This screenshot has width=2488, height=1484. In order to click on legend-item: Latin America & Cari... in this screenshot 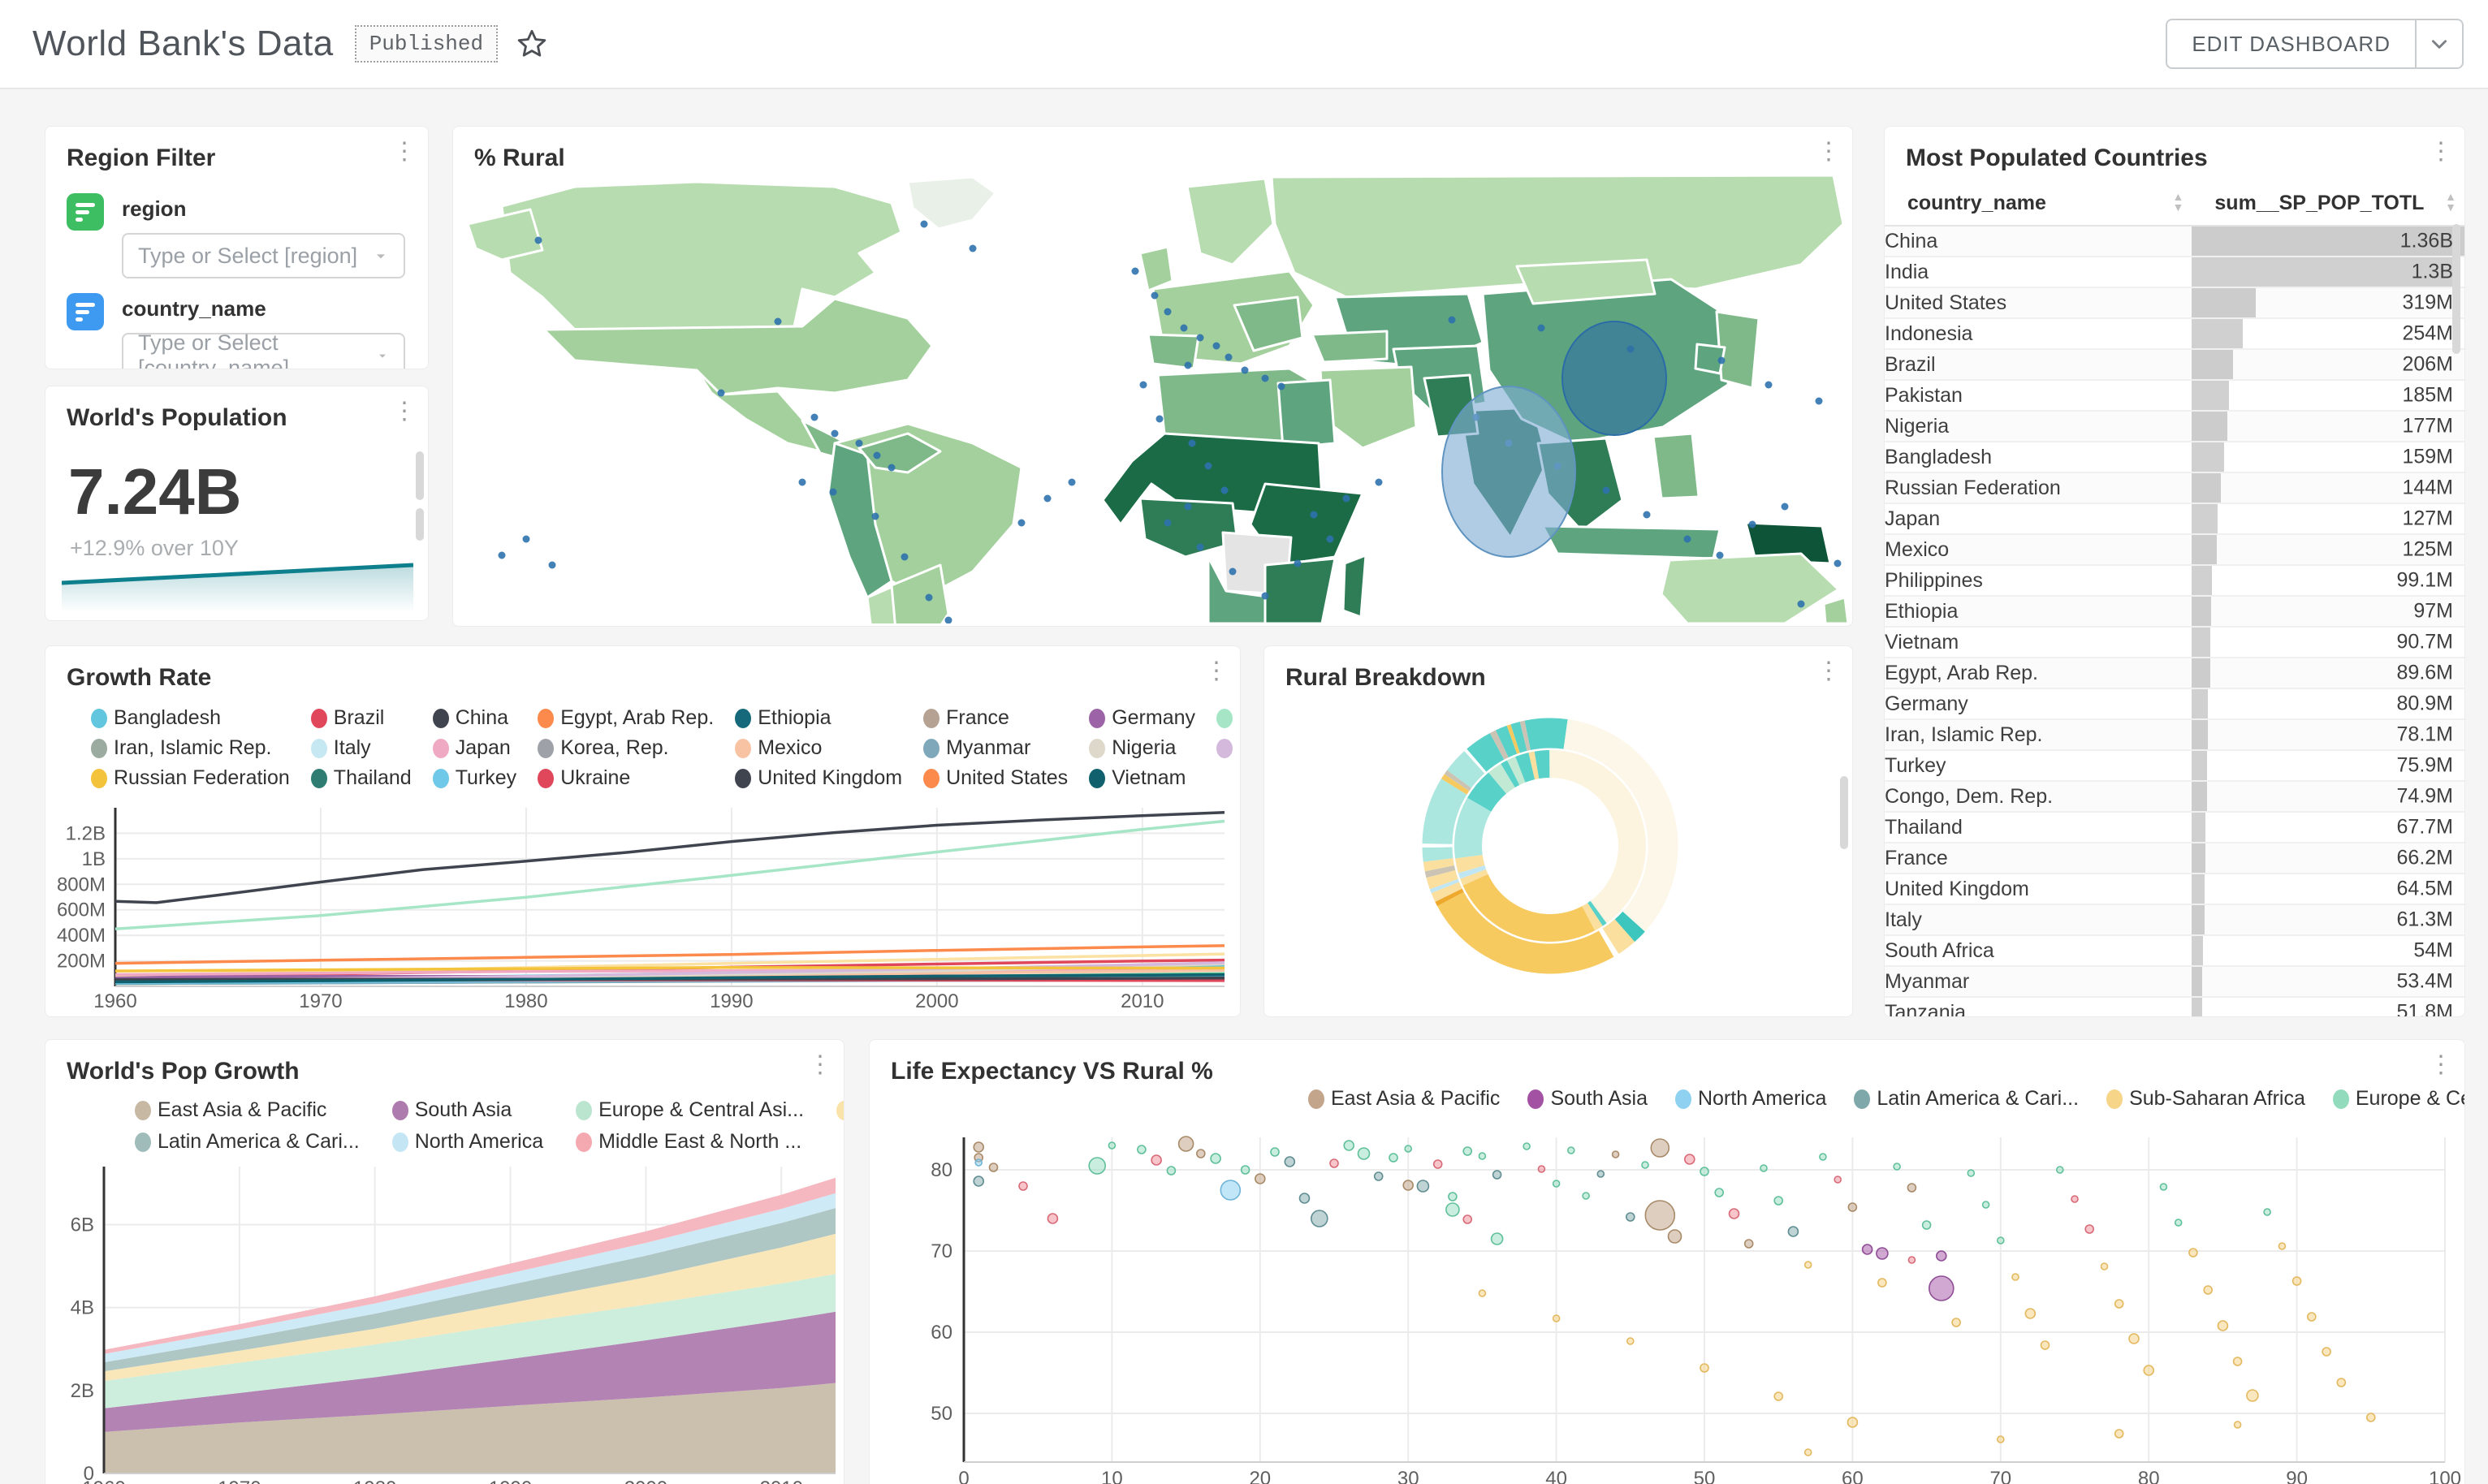, I will do `click(247, 1142)`.